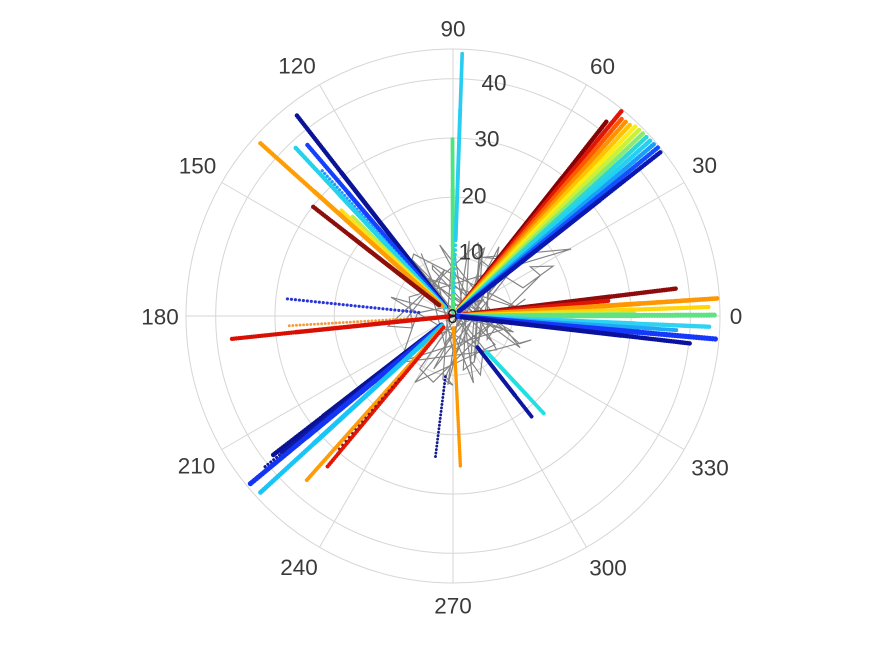  What do you see at coordinates (736, 316) in the screenshot?
I see `svg-text: 0` at bounding box center [736, 316].